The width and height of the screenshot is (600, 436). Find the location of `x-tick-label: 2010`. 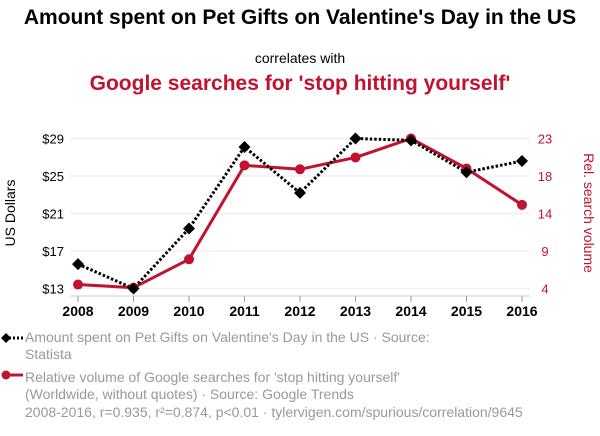

x-tick-label: 2010 is located at coordinates (188, 311).